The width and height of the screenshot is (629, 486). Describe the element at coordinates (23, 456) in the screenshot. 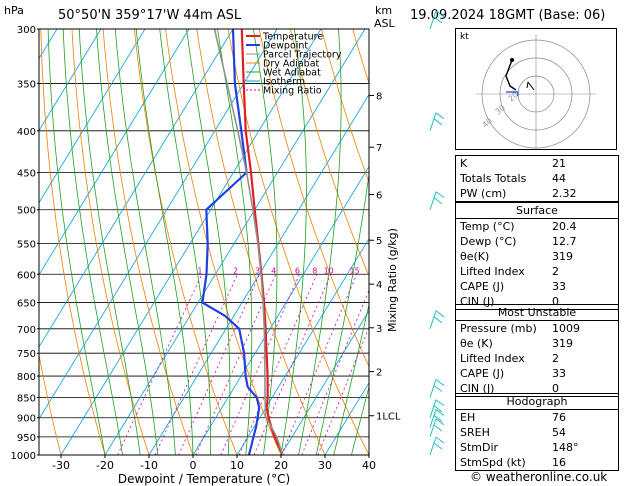

I see `pressure-tick-label: 1000` at that location.